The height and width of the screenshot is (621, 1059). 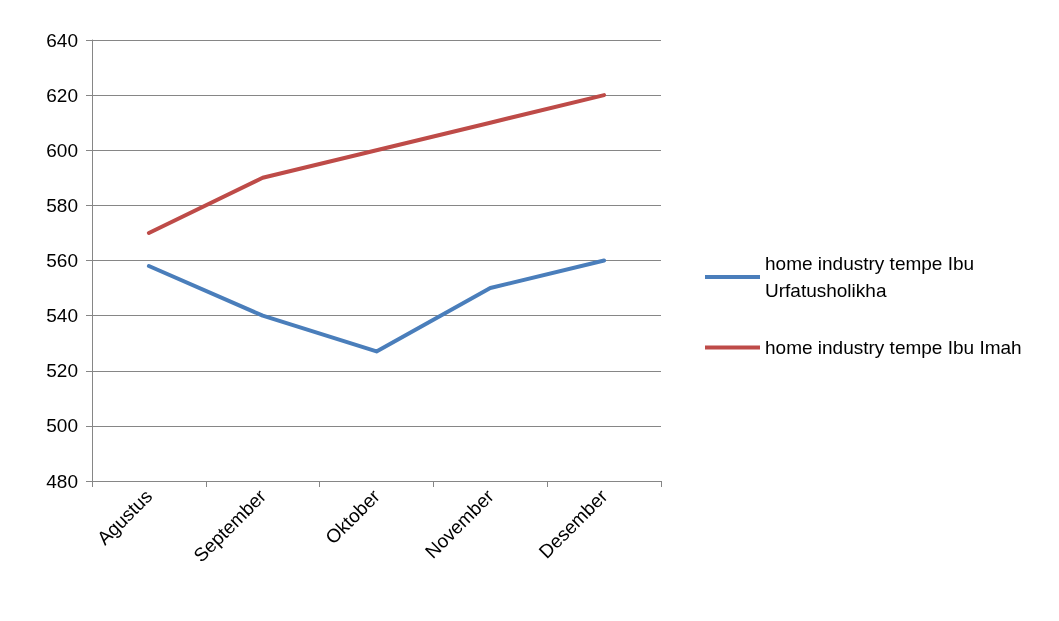 I want to click on legend-label: home industry tempe Ibu Urfatusholikha, so click(x=872, y=277).